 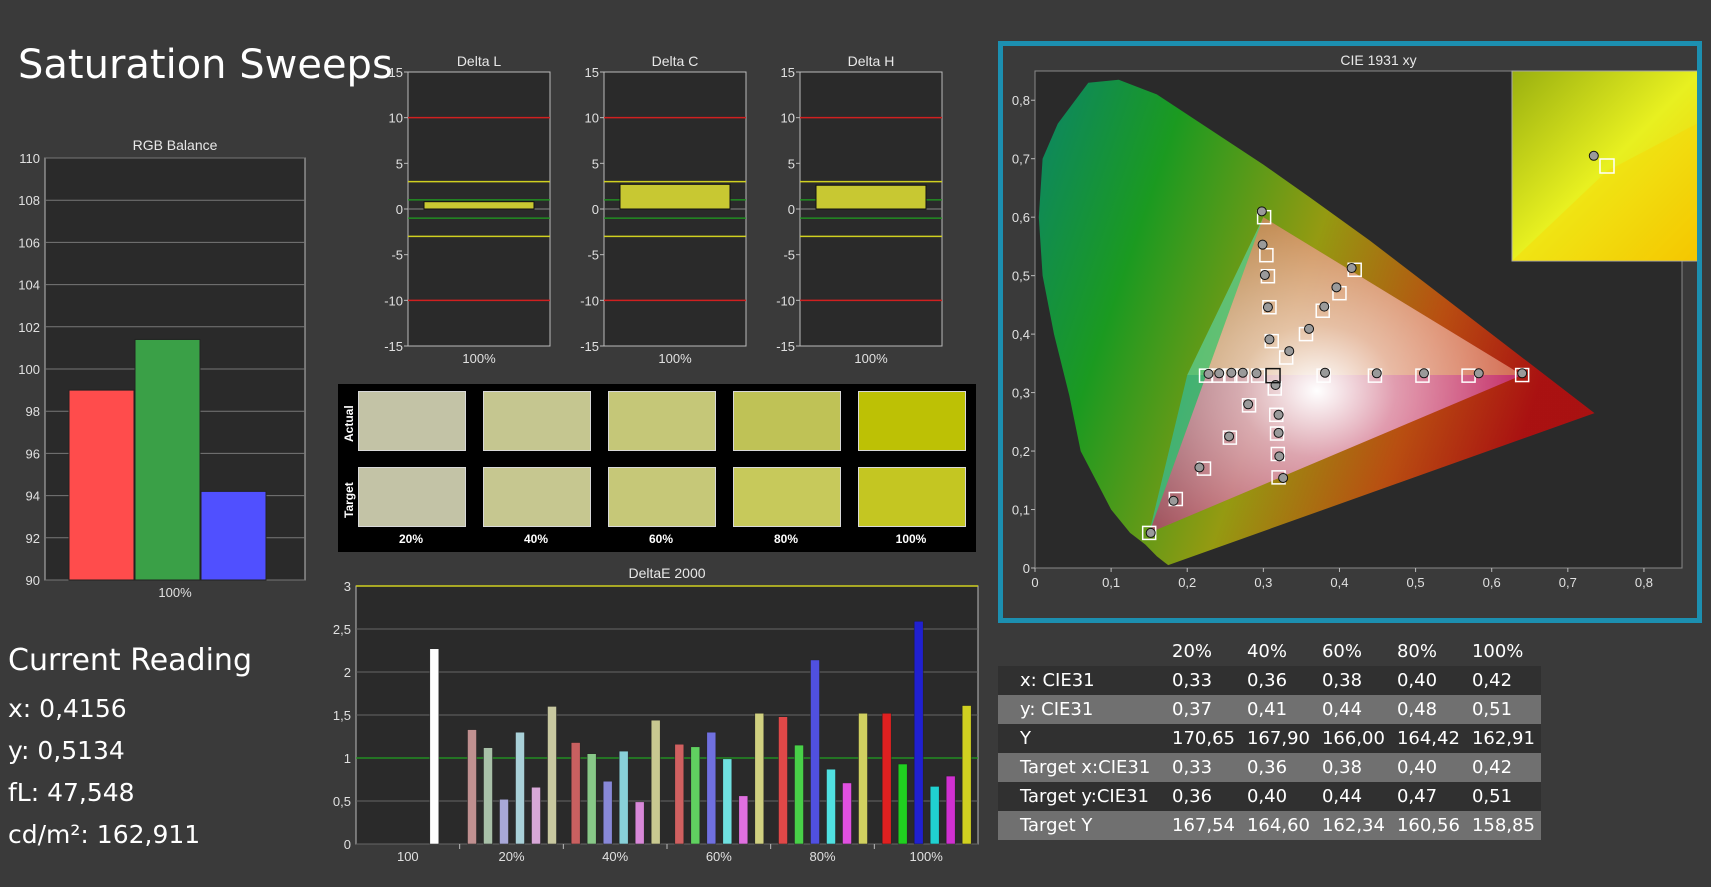 I want to click on y-tick-label: 3, so click(x=347, y=586).